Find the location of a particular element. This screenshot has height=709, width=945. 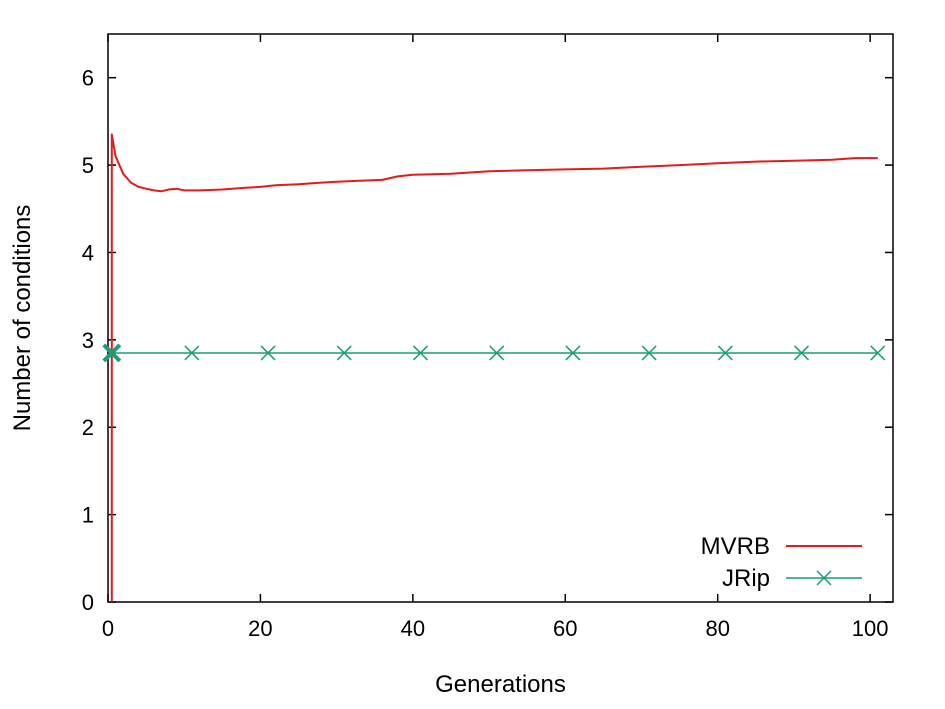

marker-jrip-9-b is located at coordinates (802, 353).